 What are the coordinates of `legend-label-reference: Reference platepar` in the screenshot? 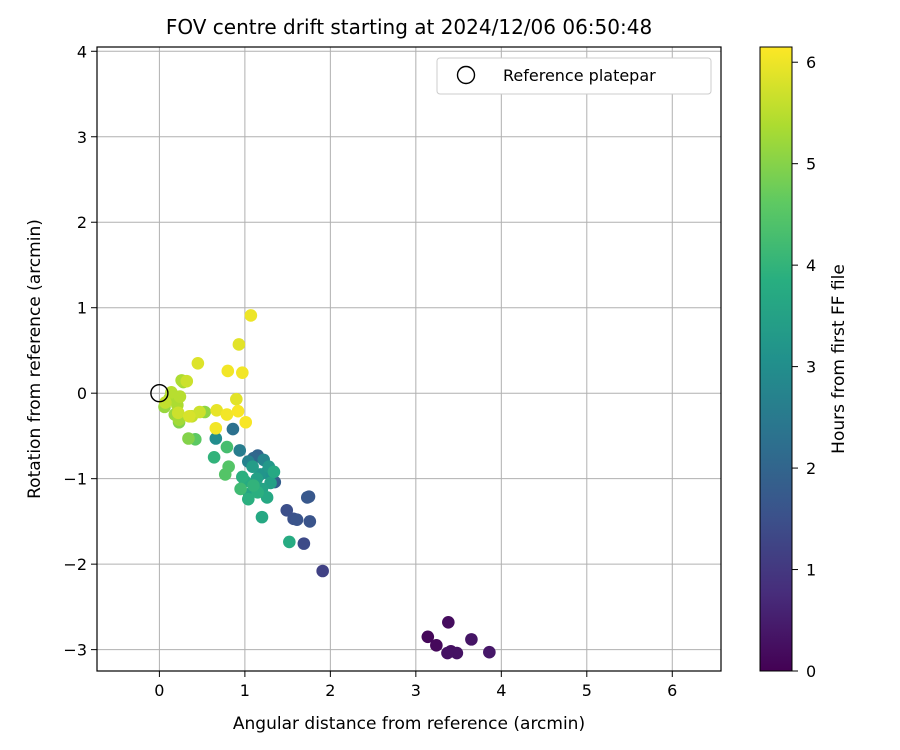 It's located at (579, 75).